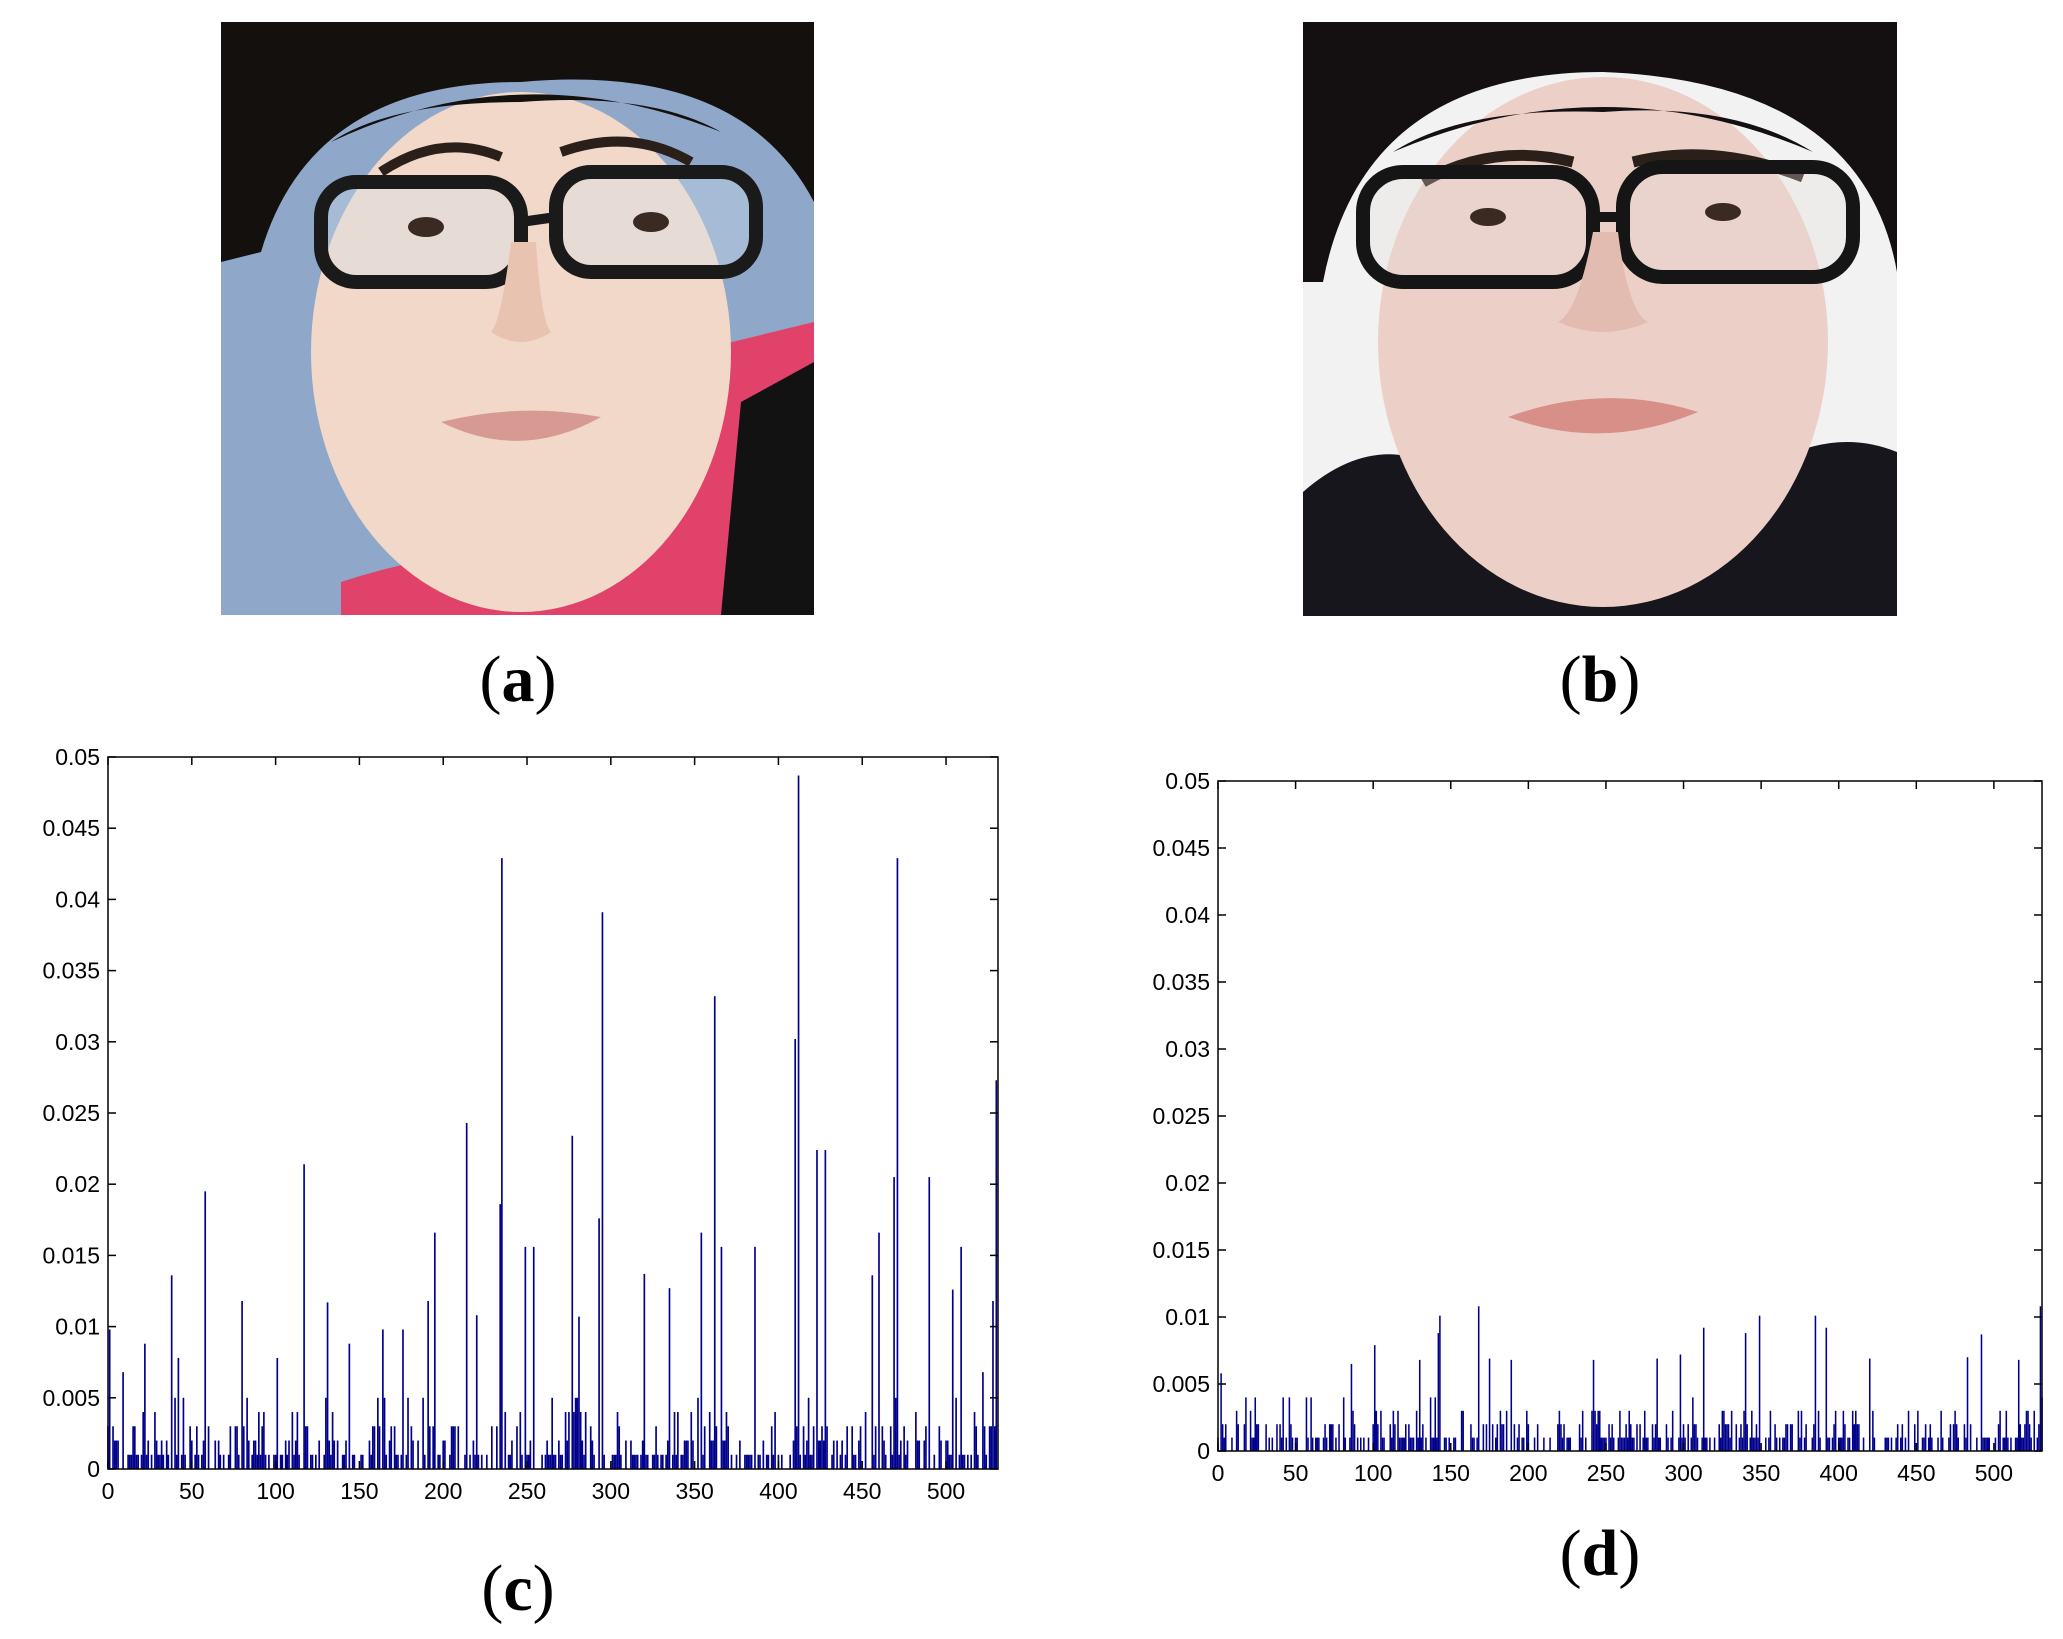  What do you see at coordinates (1600, 152) in the screenshot?
I see `hair` at bounding box center [1600, 152].